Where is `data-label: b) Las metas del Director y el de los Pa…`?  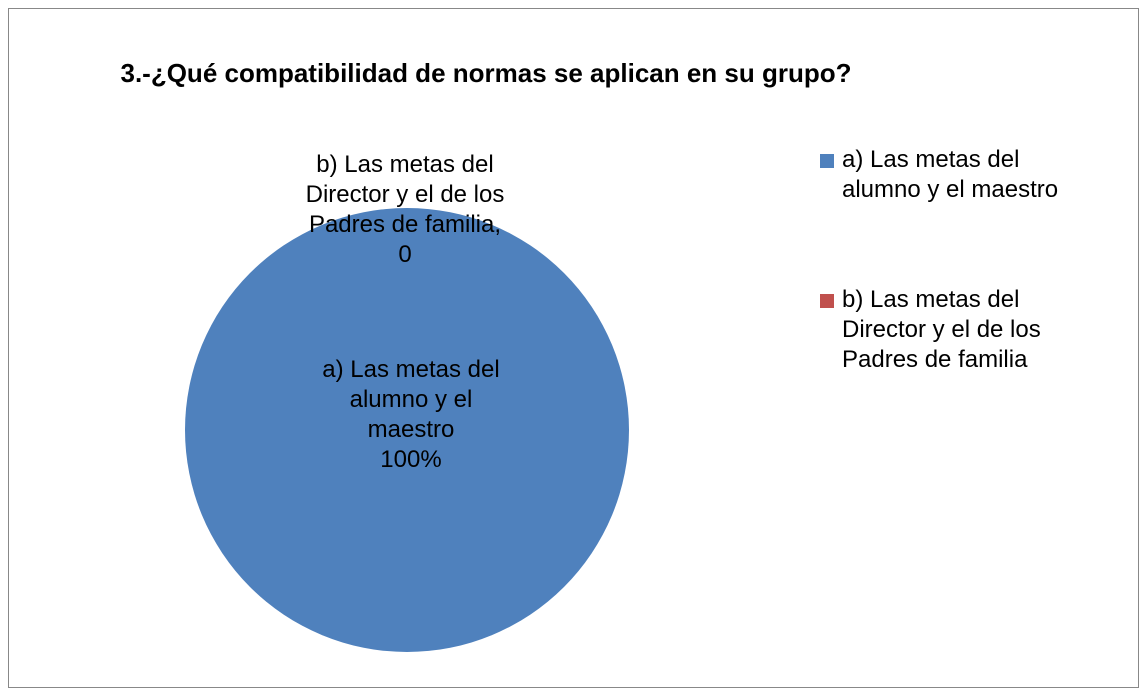
data-label: b) Las metas del Director y el de los Pa… is located at coordinates (405, 210).